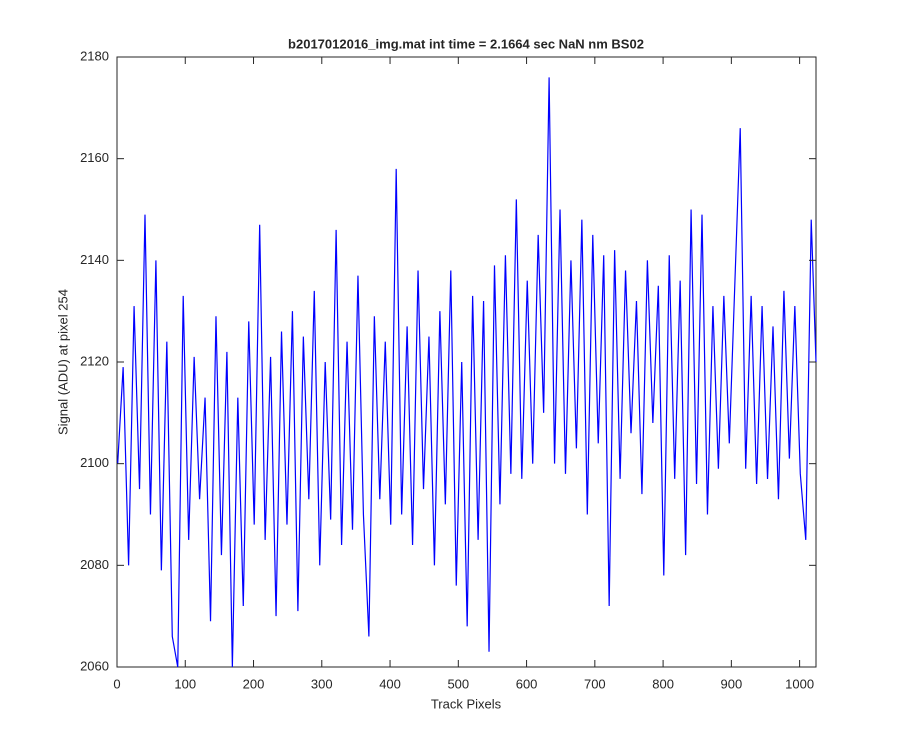  Describe the element at coordinates (94, 55) in the screenshot. I see `y-tick-label: 2180` at that location.